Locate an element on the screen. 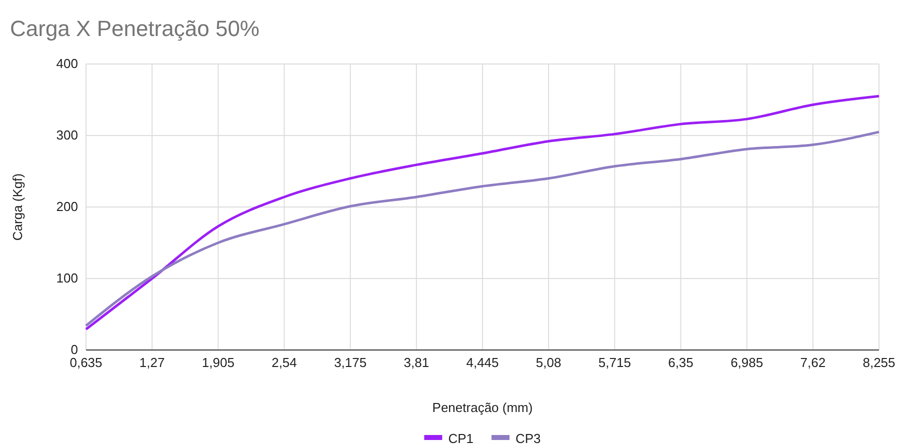  x-tick-label: 8,255 is located at coordinates (879, 362).